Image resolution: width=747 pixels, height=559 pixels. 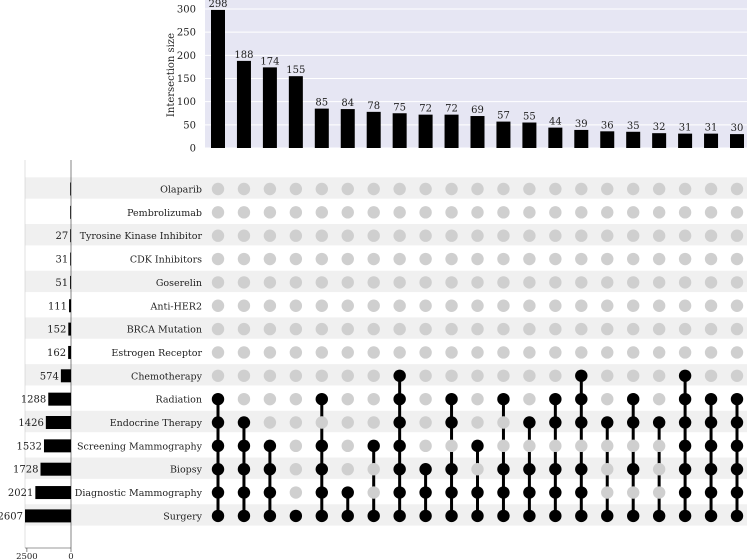 I want to click on intersection-y-tick-label: 0, so click(x=193, y=149).